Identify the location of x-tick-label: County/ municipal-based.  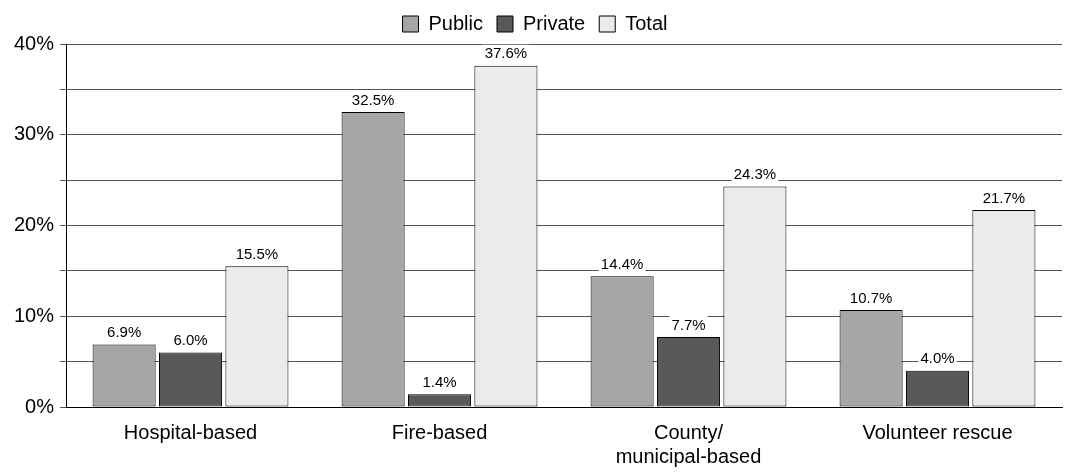
(688, 443).